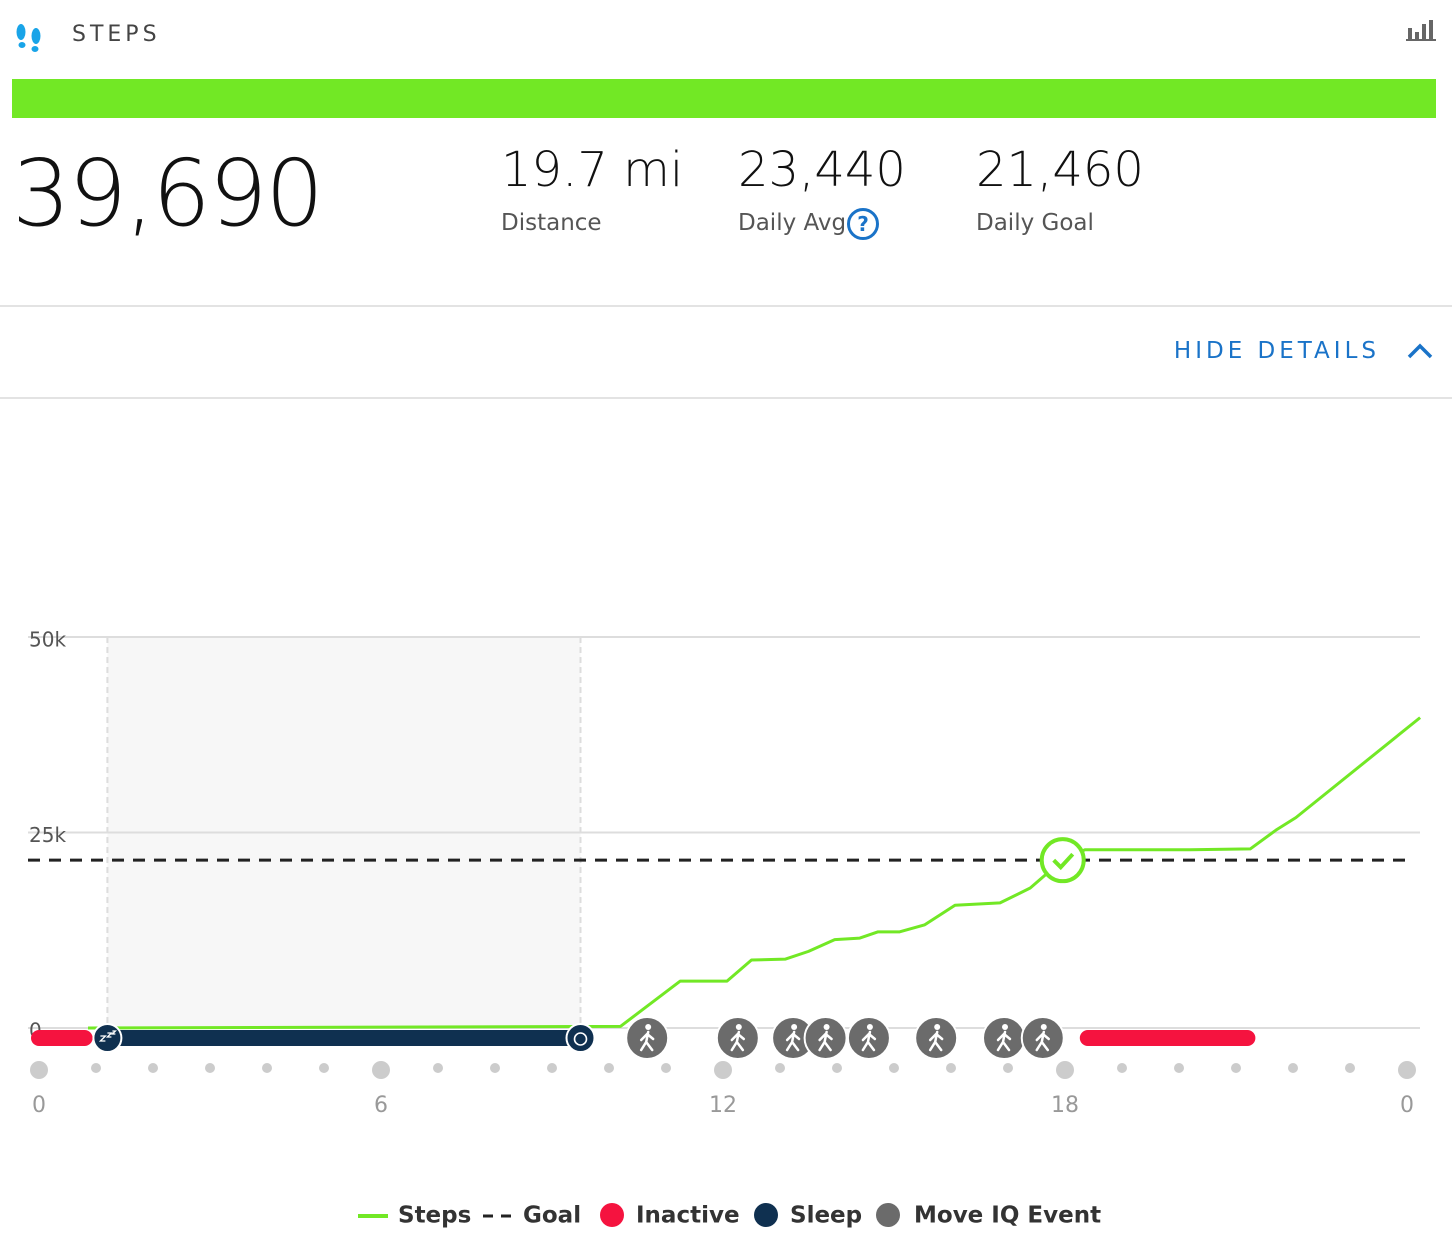 This screenshot has width=1452, height=1256. Describe the element at coordinates (863, 224) in the screenshot. I see `help-icon: ?` at that location.